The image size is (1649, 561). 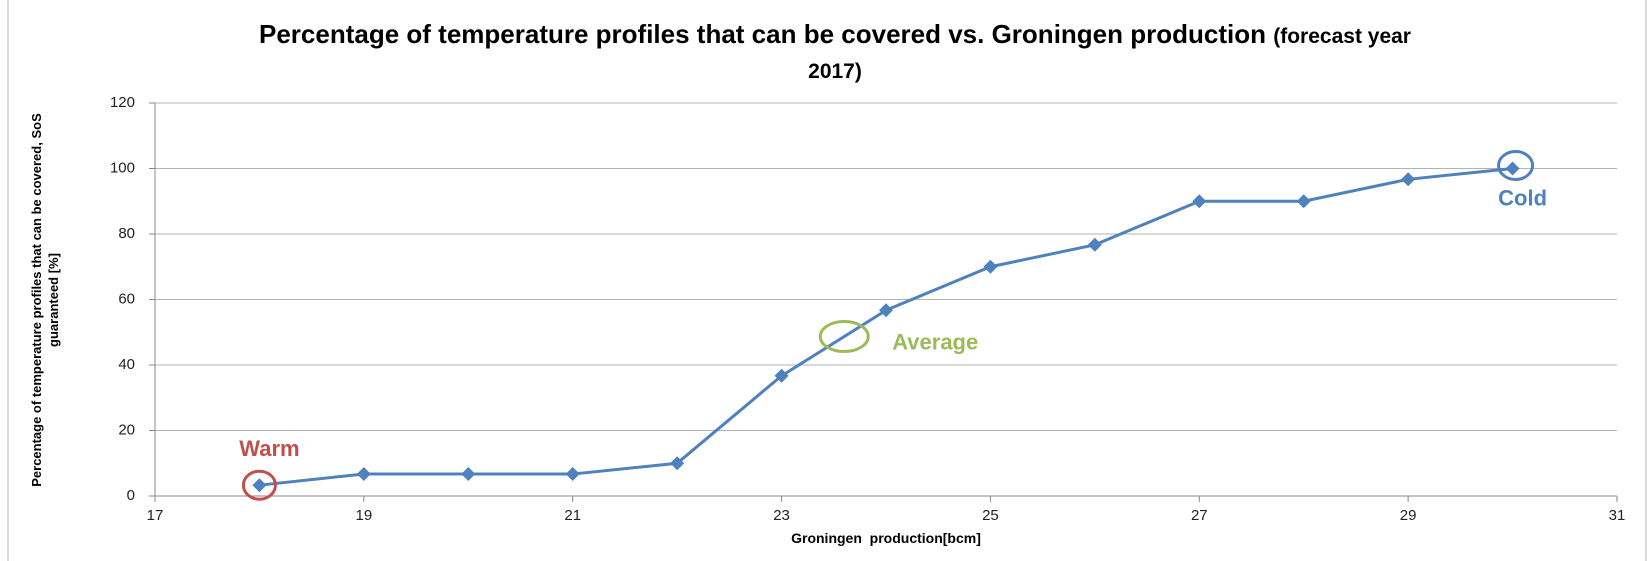 What do you see at coordinates (1617, 515) in the screenshot?
I see `x-tick-label: 31` at bounding box center [1617, 515].